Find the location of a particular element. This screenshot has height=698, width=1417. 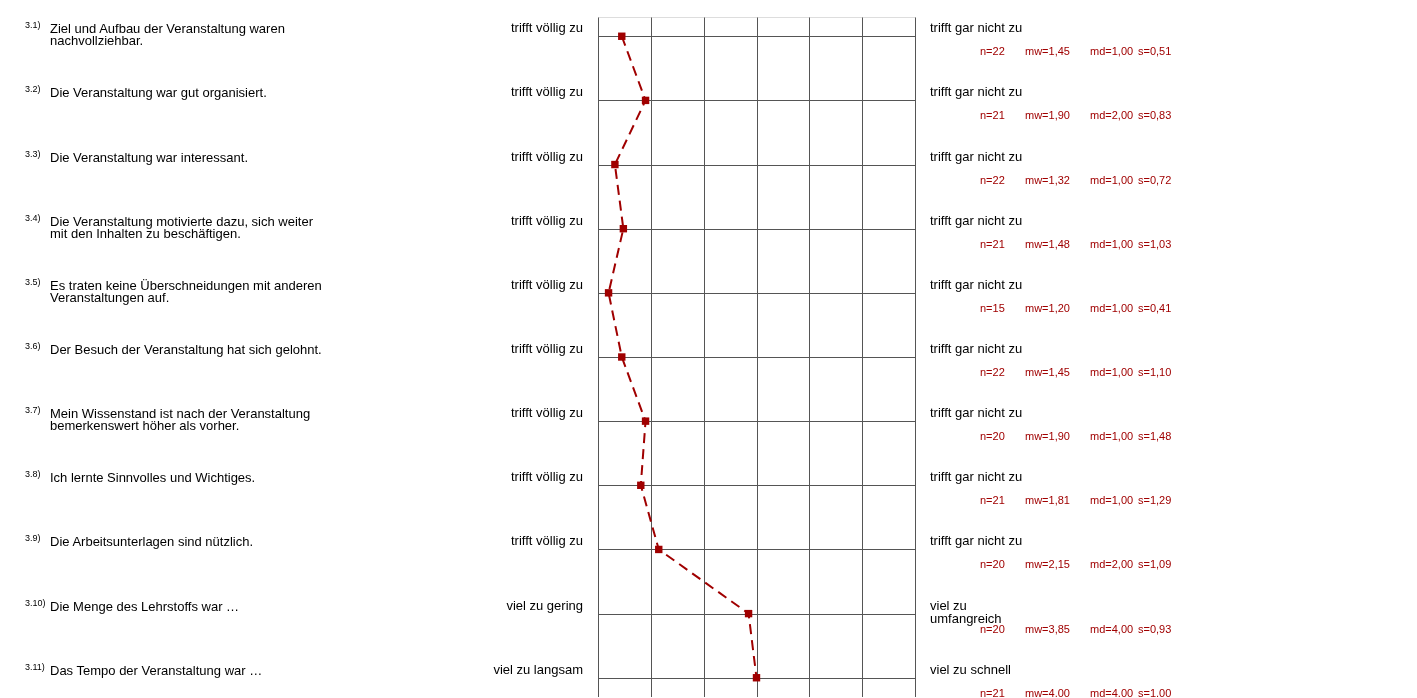

text: s=0,83 is located at coordinates (1155, 115).